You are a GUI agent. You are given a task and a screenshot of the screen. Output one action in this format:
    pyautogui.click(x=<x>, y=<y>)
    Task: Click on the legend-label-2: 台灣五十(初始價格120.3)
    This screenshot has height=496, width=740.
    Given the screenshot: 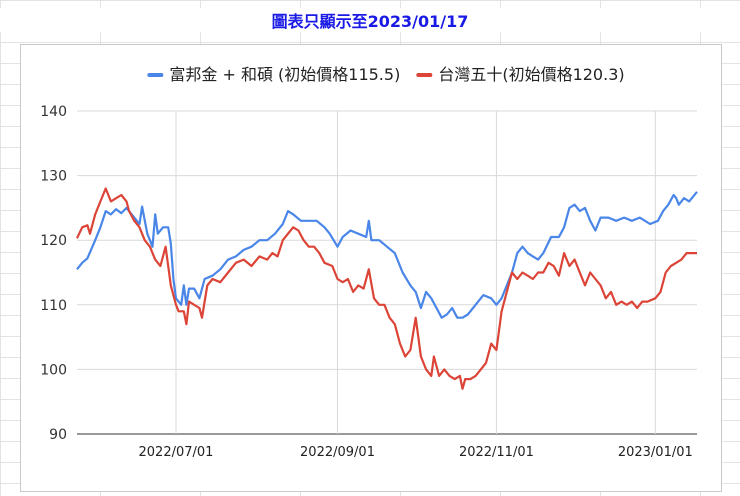 What is the action you would take?
    pyautogui.click(x=531, y=74)
    